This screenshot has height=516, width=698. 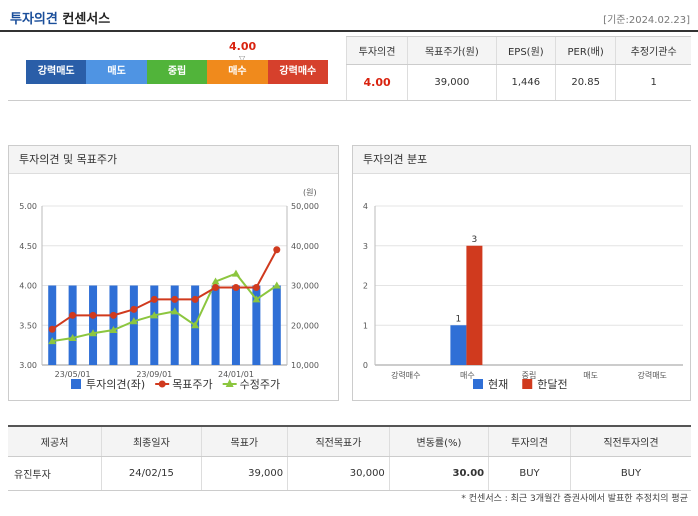 I want to click on y-right-unit: (원), so click(x=310, y=192).